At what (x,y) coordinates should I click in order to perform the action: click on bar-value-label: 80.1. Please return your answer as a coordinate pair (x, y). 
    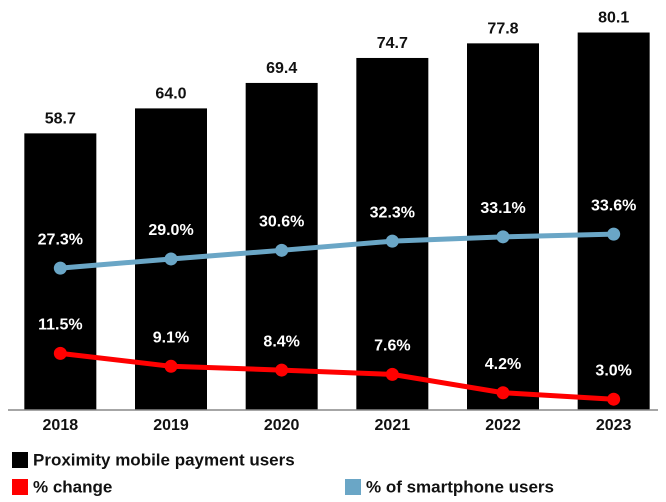
    Looking at the image, I should click on (613, 18).